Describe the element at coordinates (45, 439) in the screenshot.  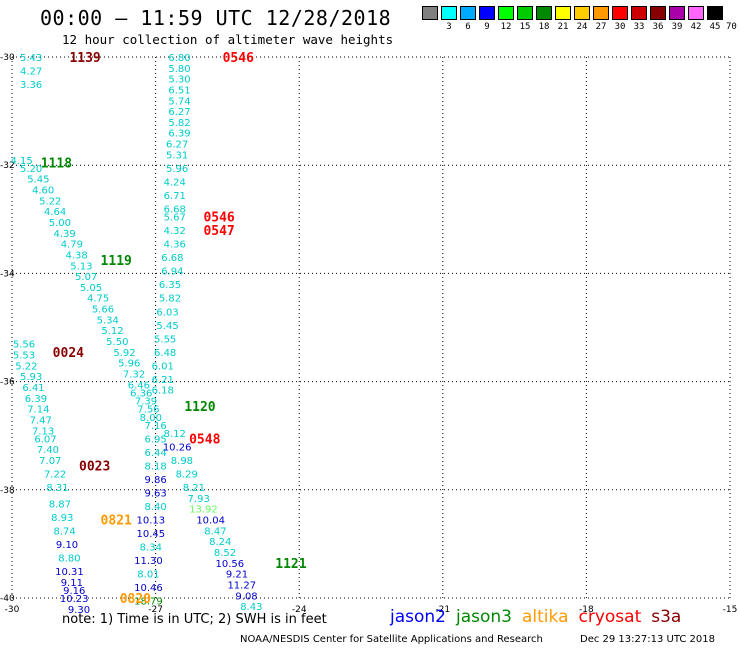
I see `wave-height-value: 6.07` at that location.